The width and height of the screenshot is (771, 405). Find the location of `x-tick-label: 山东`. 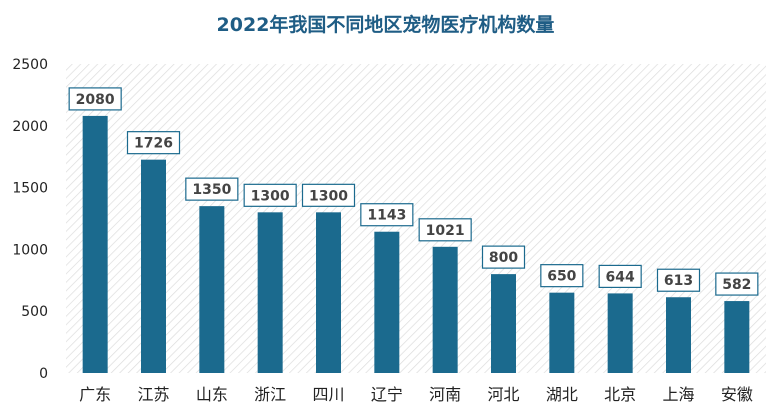

x-tick-label: 山东 is located at coordinates (212, 394).